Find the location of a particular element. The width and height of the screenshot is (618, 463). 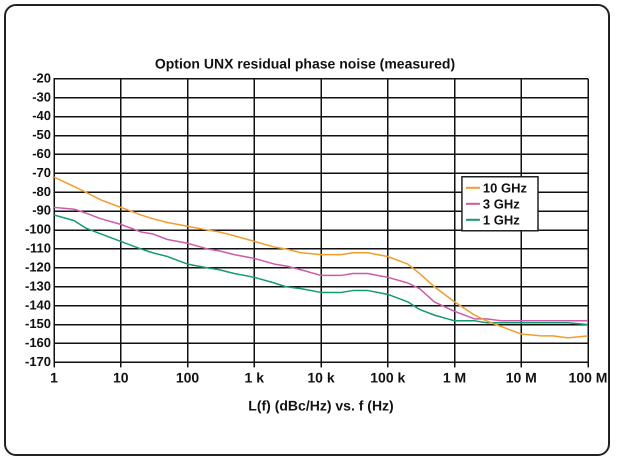

y-tick-label: -110 is located at coordinates (39, 248).